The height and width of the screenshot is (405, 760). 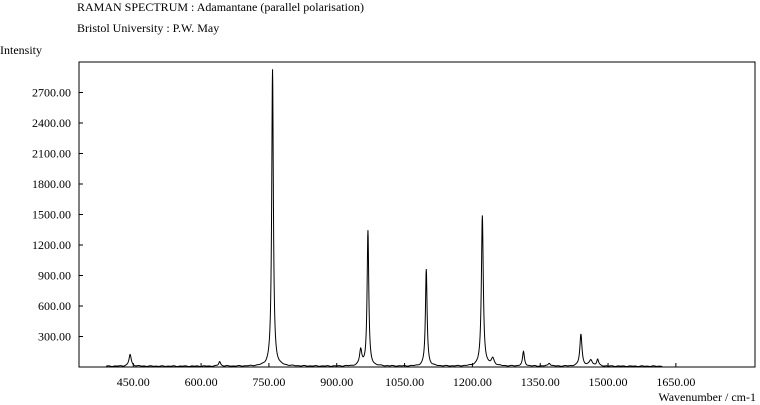 I want to click on y-tick-label: 2400.00, so click(x=51, y=123).